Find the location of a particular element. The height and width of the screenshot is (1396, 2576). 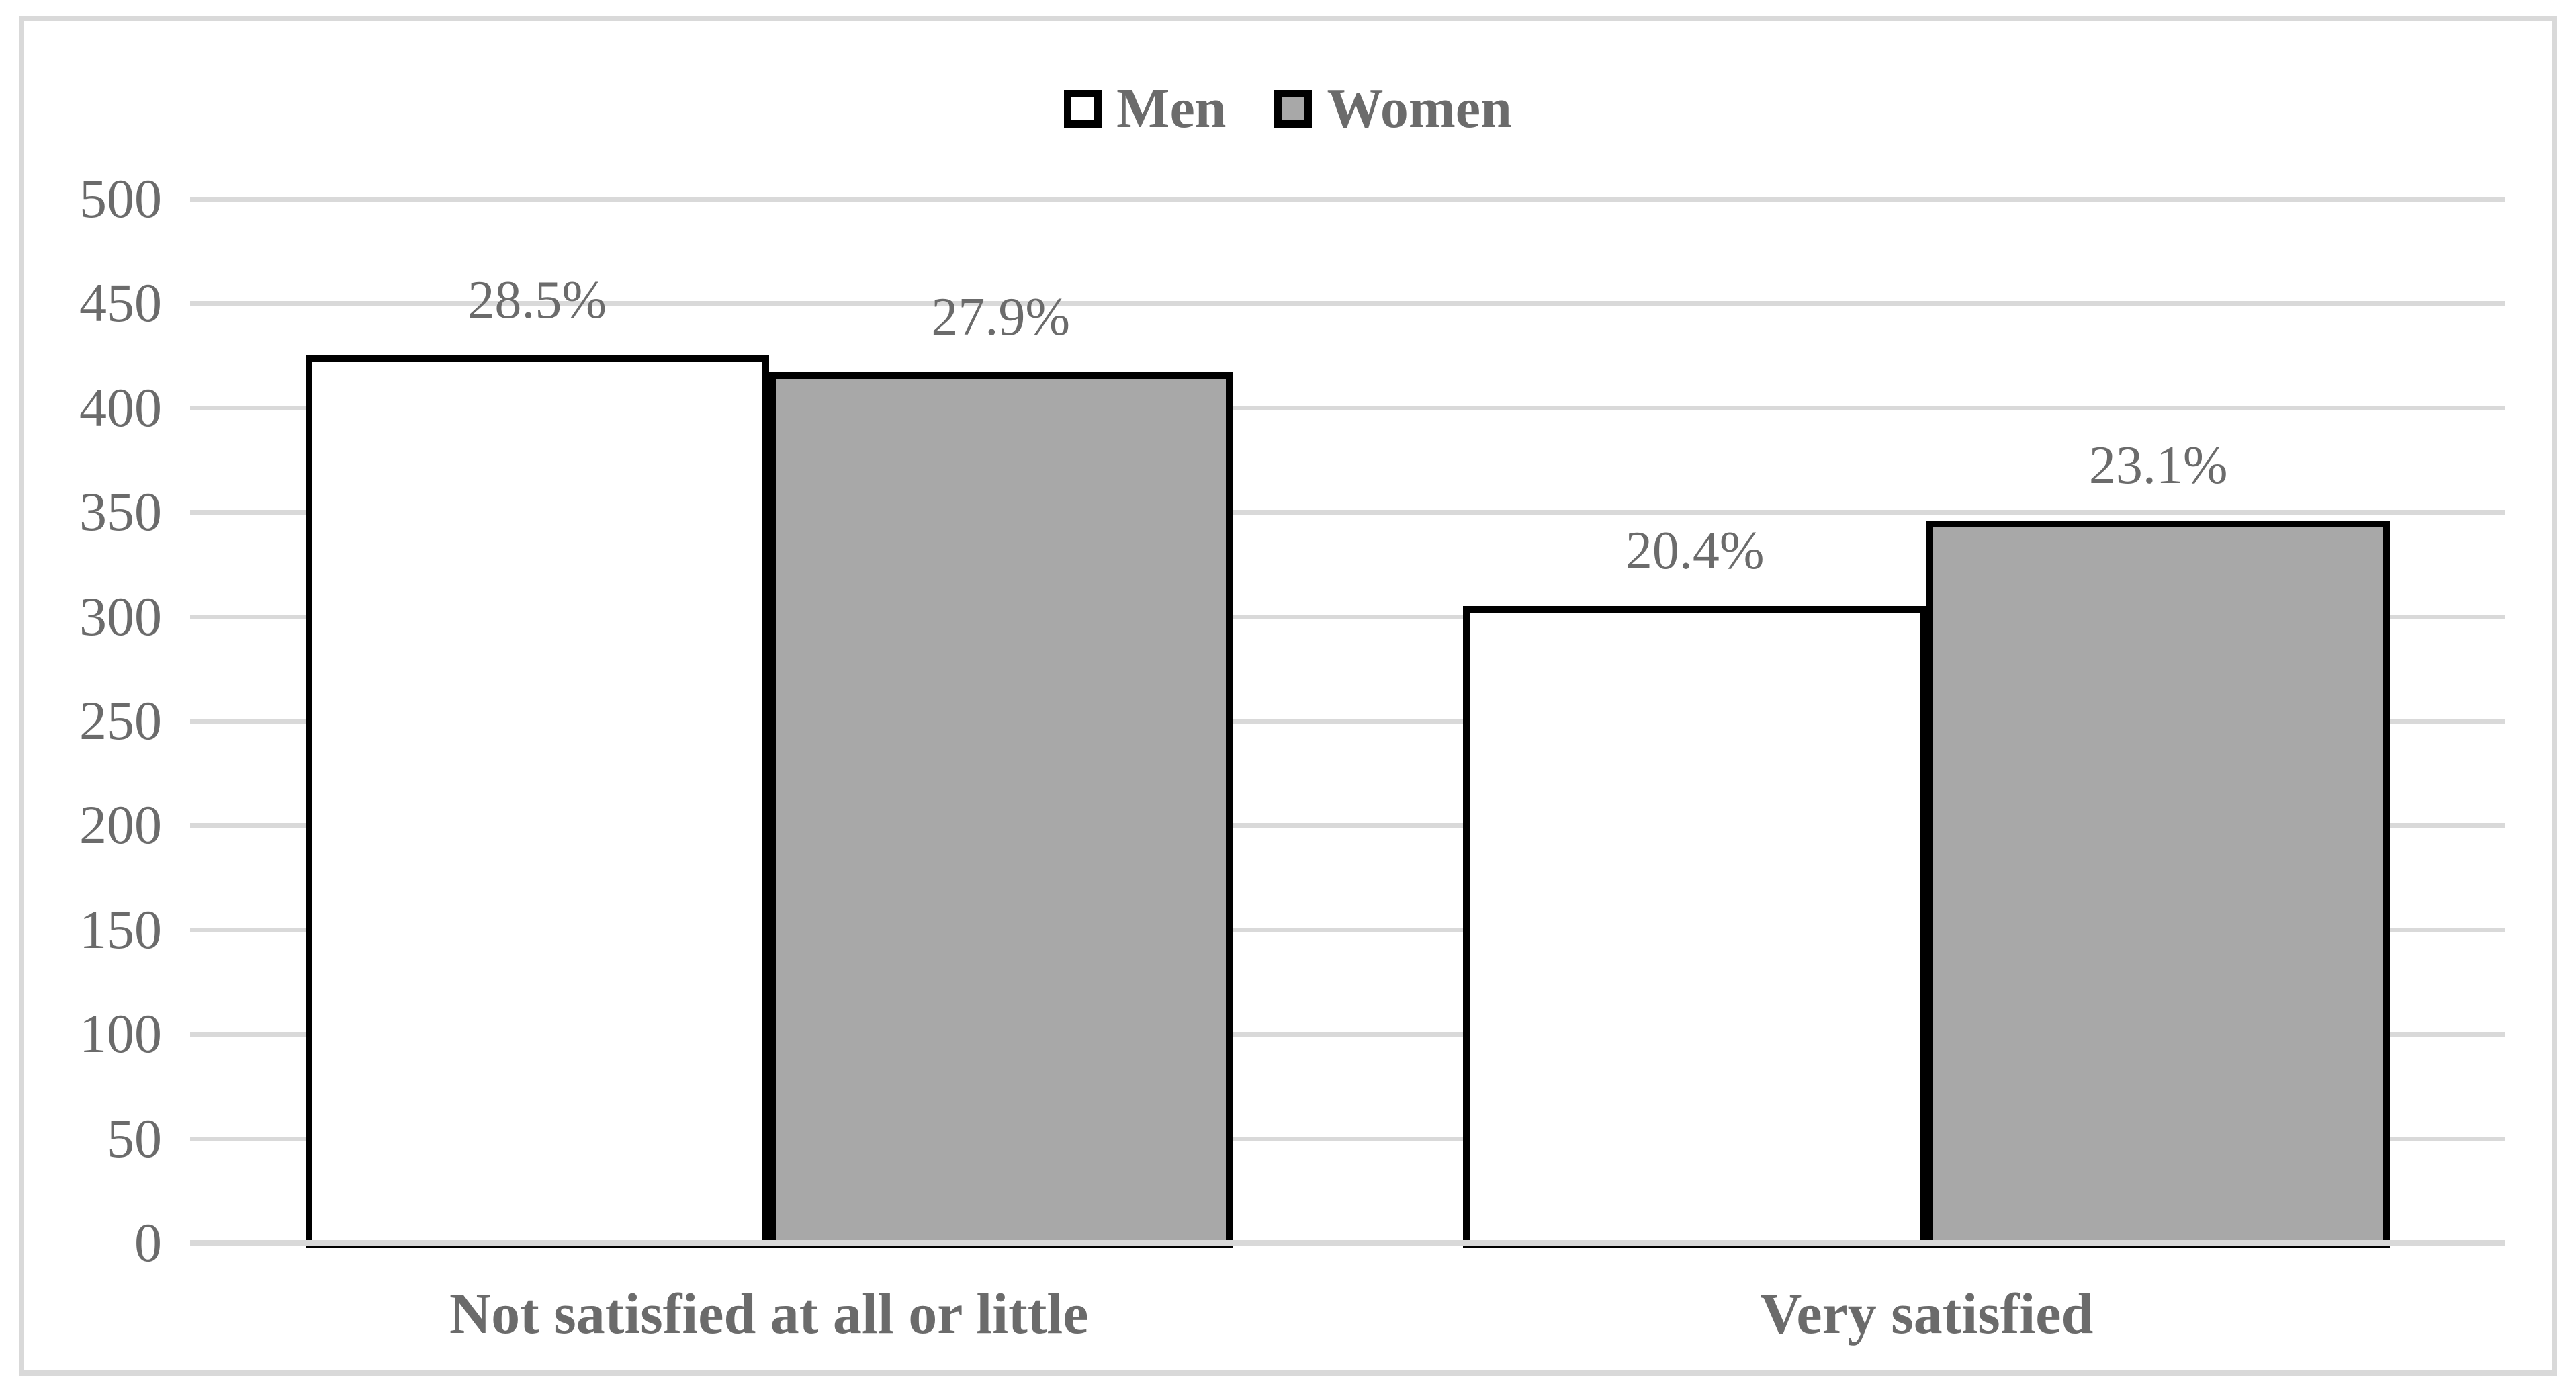

x-axis-line is located at coordinates (1347, 1243).